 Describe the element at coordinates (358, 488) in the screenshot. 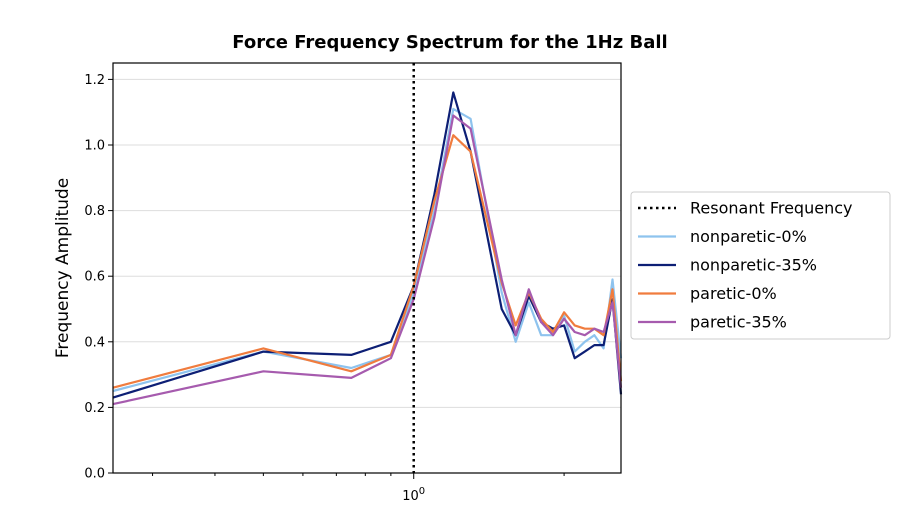

I see `x-axis-ticks: 100` at that location.